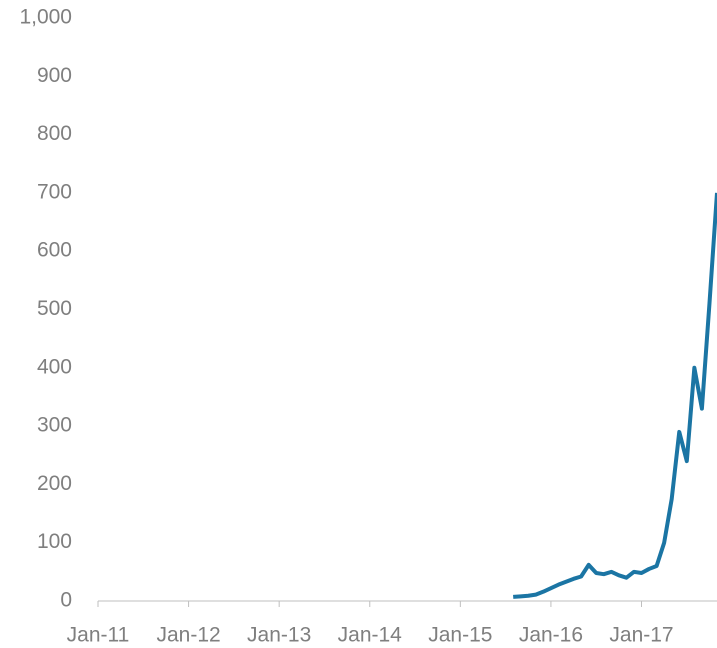  What do you see at coordinates (54, 308) in the screenshot?
I see `y-tick-label: 500` at bounding box center [54, 308].